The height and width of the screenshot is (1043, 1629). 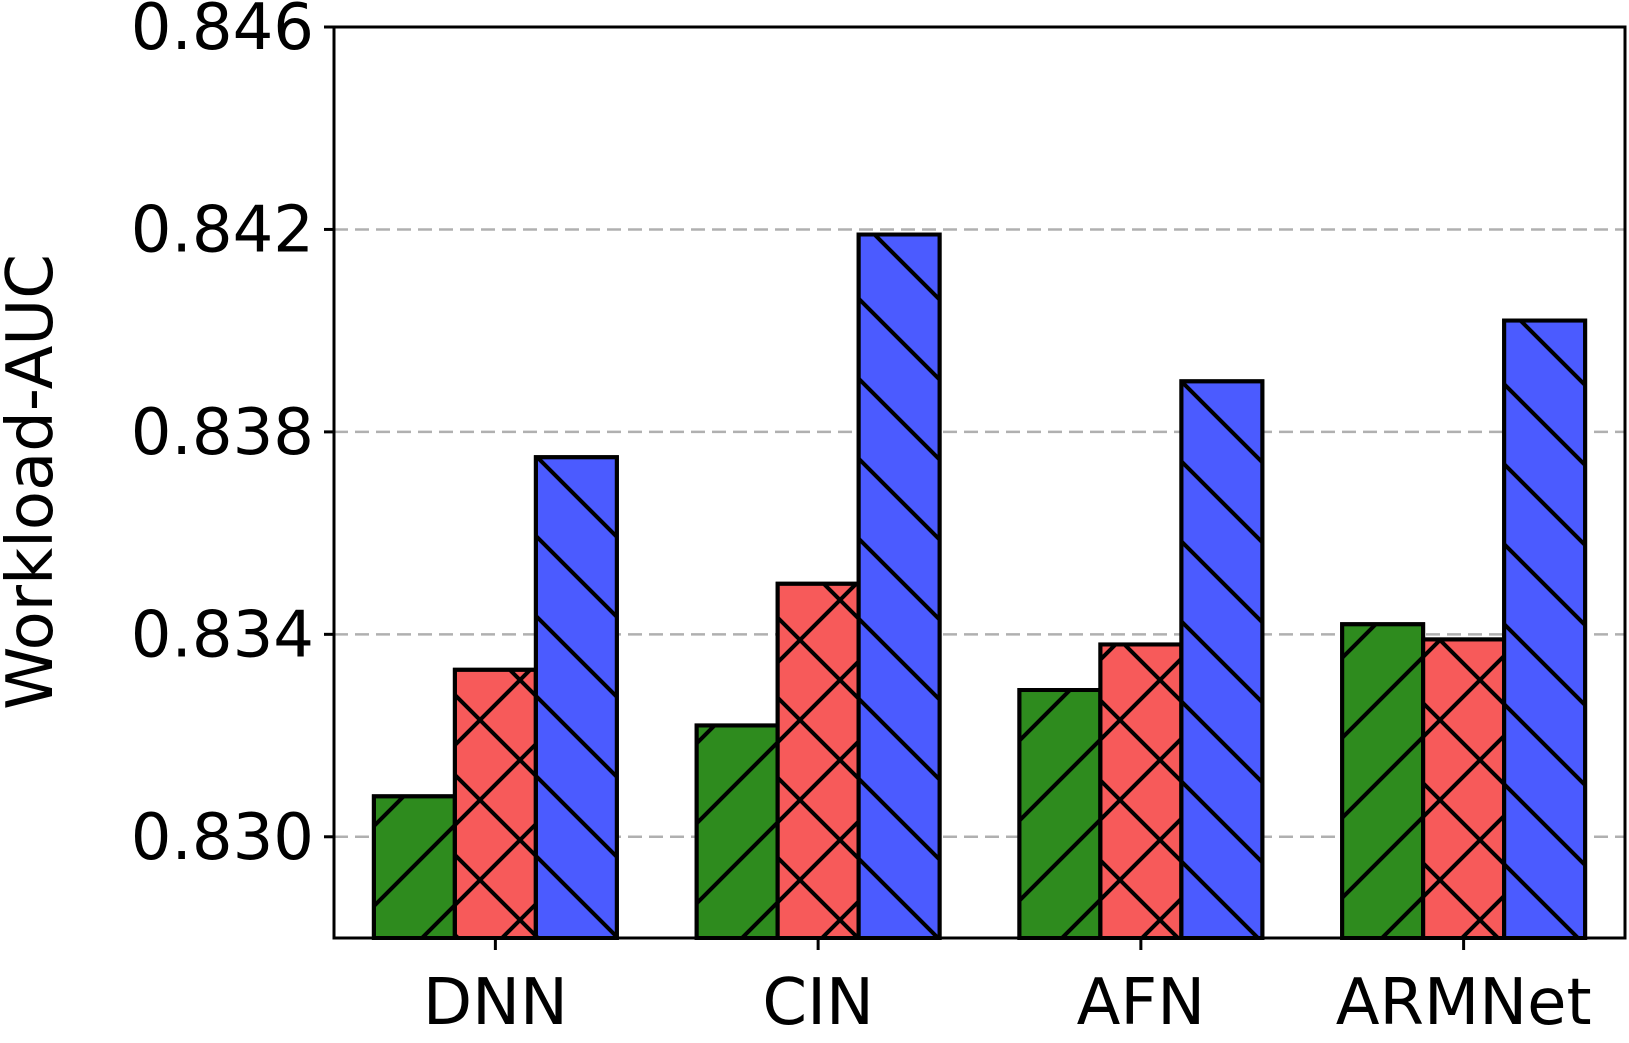 I want to click on x-tick-label: ARMNet, so click(x=1464, y=1003).